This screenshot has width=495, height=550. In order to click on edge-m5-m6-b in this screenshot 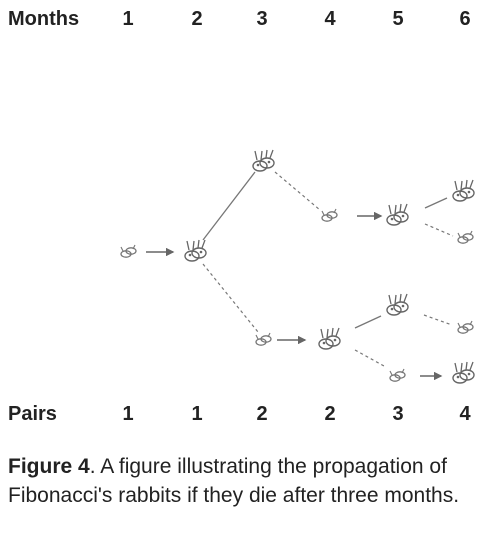, I will do `click(439, 230)`.